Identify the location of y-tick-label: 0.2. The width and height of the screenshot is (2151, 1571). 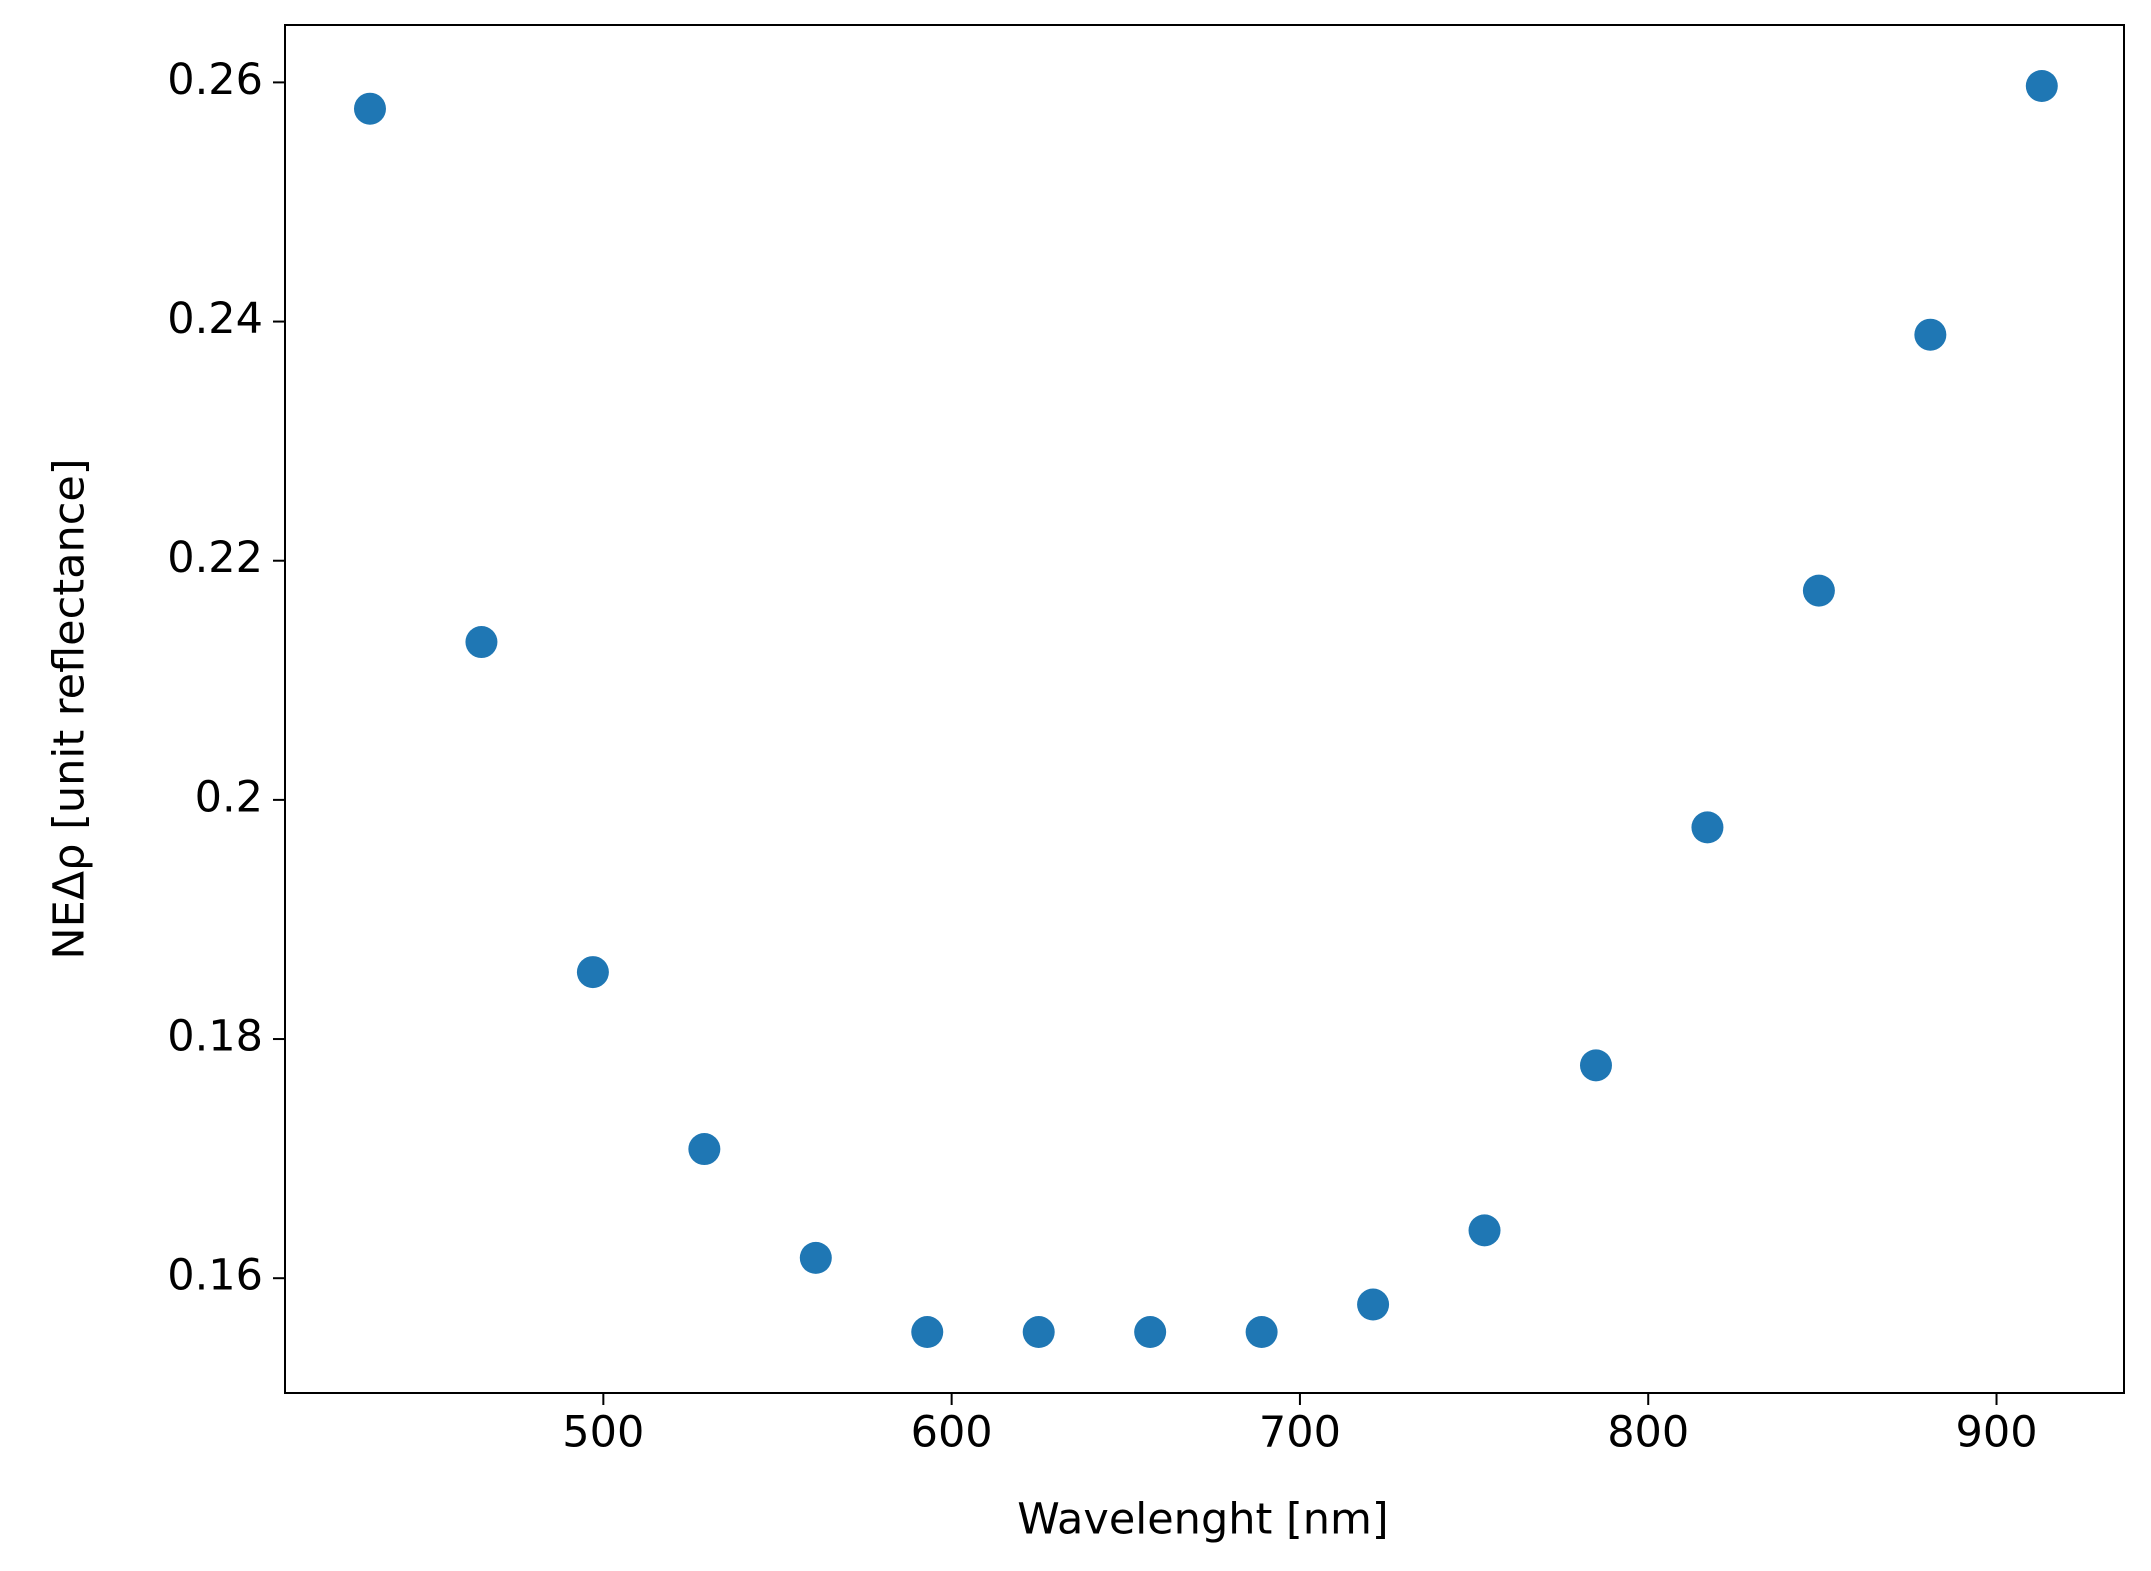
(229, 797).